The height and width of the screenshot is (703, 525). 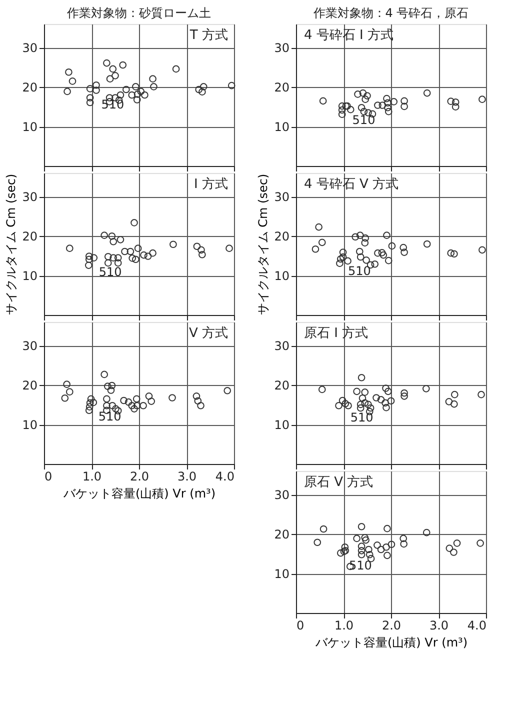 I want to click on text: 作業対象物：4 号砕石，原石, so click(x=390, y=13).